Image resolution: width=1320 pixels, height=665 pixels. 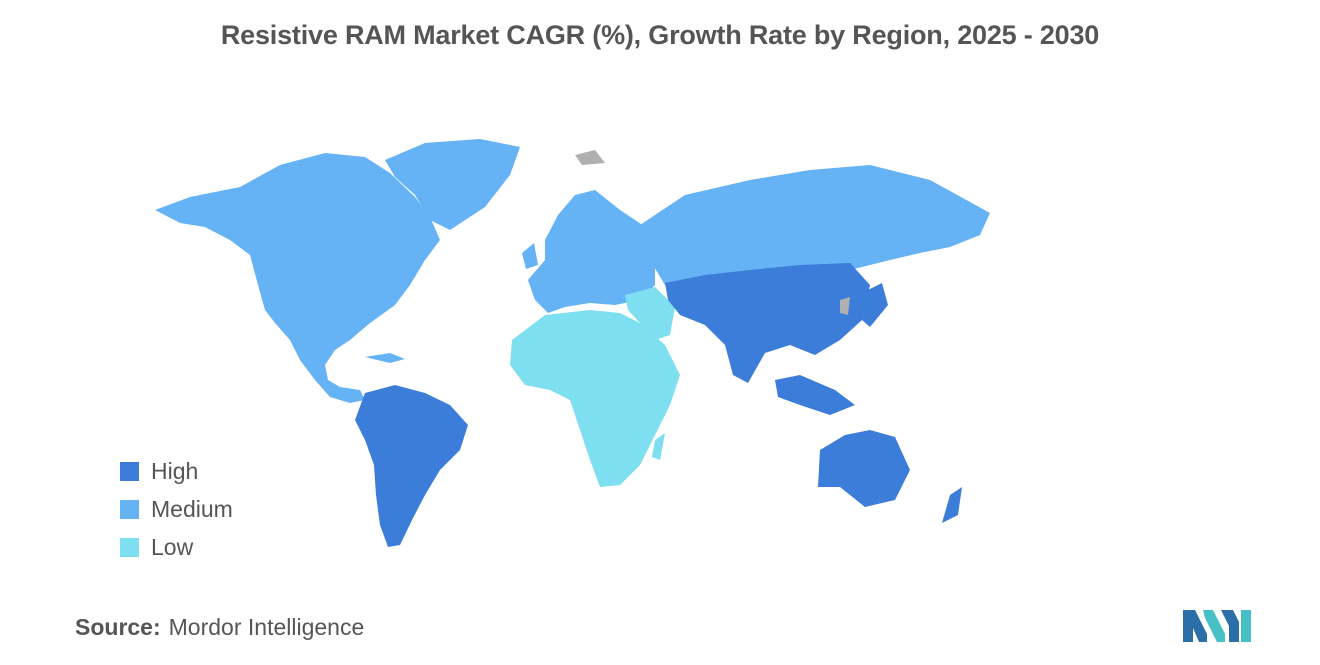 I want to click on land-new-zealand, so click(x=952, y=505).